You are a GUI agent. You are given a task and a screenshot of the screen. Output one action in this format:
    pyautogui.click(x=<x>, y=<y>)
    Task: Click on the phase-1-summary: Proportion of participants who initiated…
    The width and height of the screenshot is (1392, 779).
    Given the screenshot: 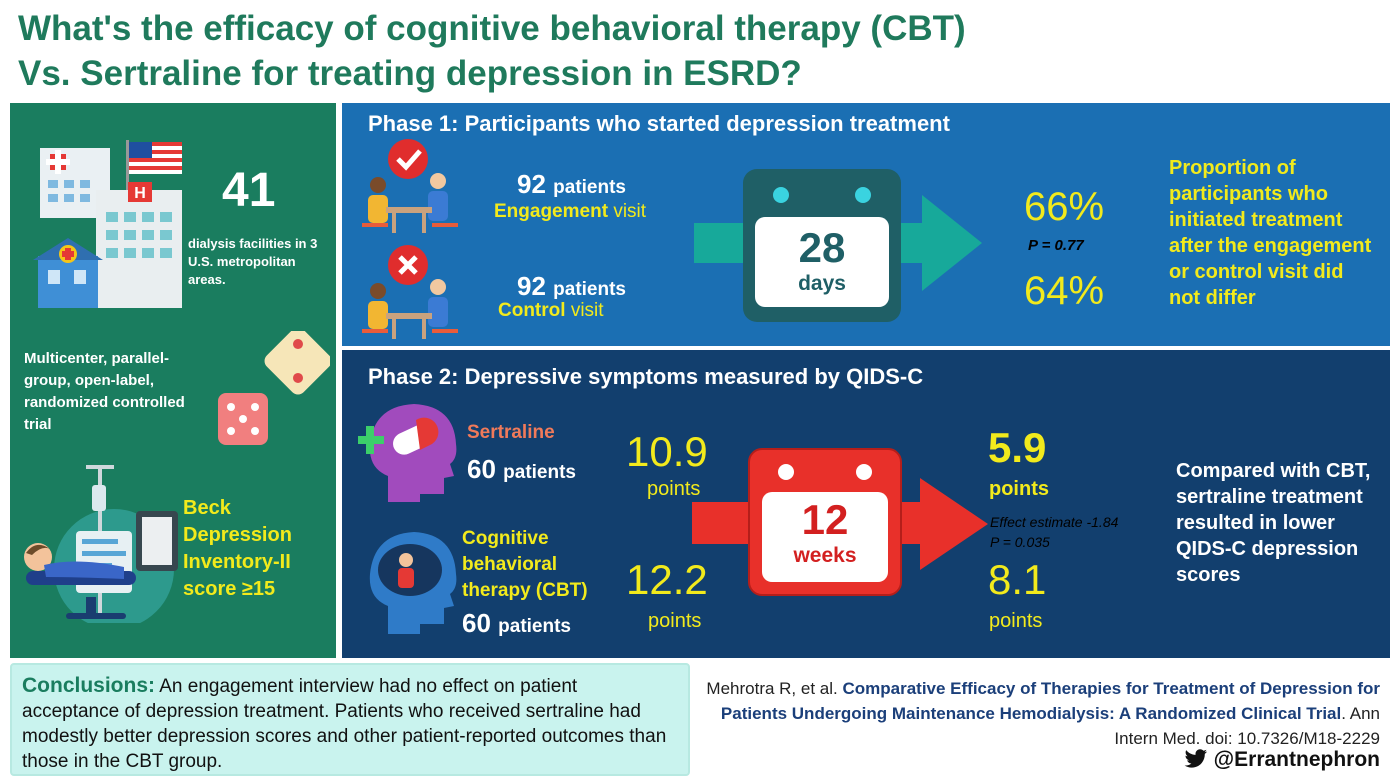 What is the action you would take?
    pyautogui.click(x=1270, y=233)
    